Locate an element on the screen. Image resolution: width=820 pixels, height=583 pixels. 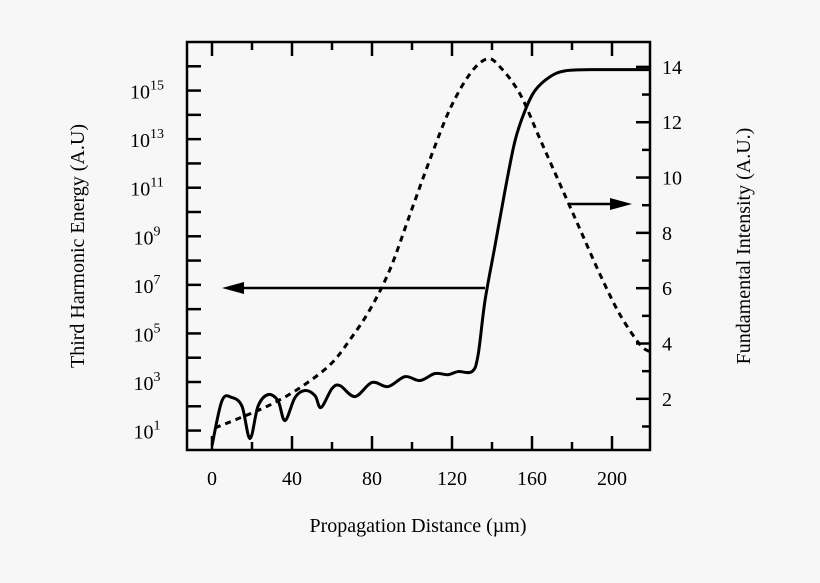
y-axis-right-title: Fundamental Intensity (A.U.) is located at coordinates (744, 246).